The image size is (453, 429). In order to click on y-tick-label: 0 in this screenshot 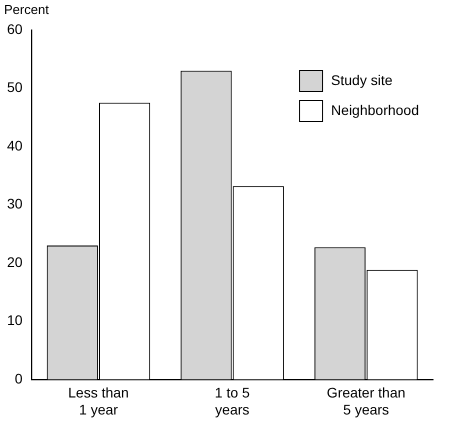, I will do `click(18, 378)`.